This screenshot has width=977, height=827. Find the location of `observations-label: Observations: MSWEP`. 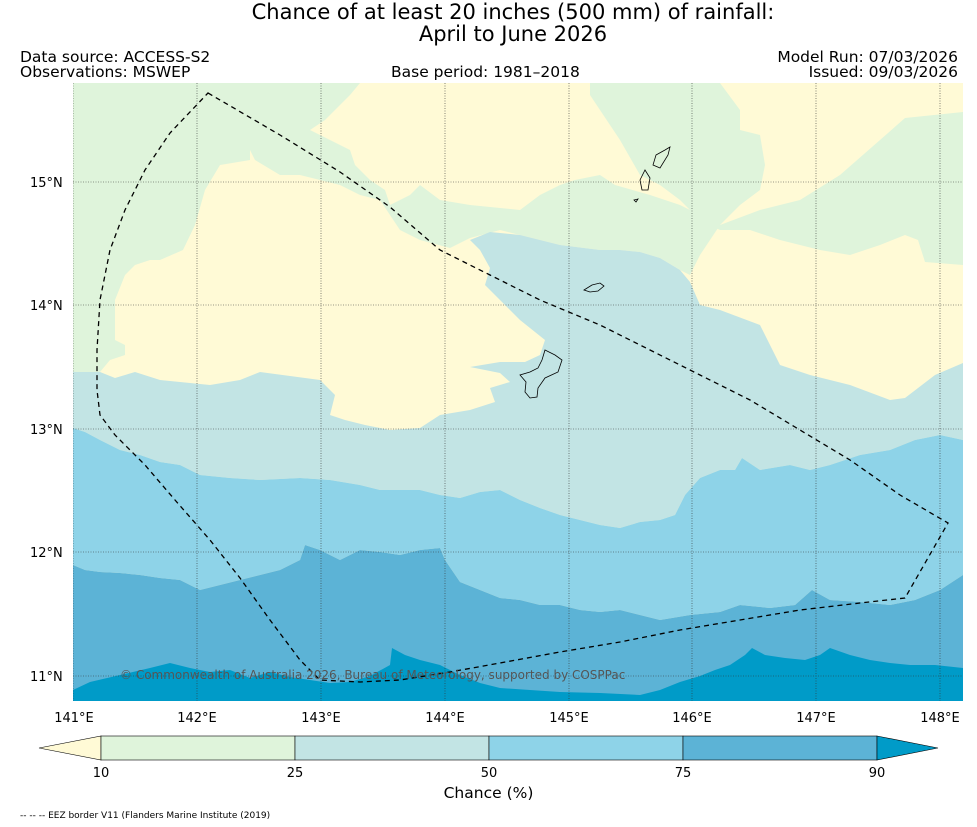

observations-label: Observations: MSWEP is located at coordinates (105, 72).